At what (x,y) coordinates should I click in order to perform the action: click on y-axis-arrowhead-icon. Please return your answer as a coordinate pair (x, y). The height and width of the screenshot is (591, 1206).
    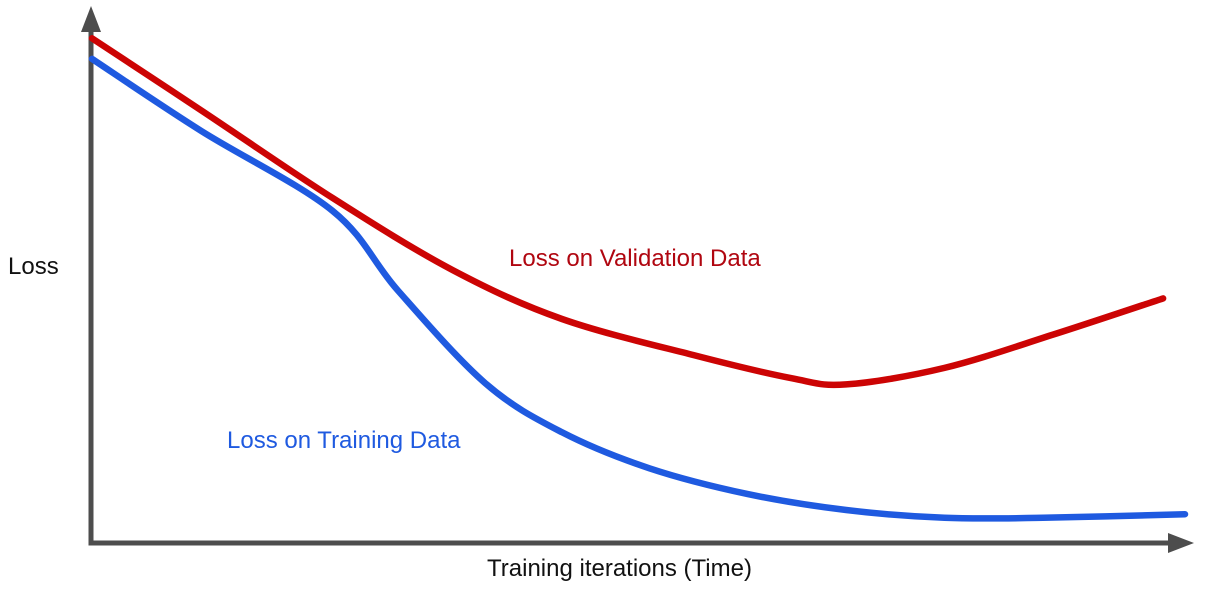
    Looking at the image, I should click on (91, 19).